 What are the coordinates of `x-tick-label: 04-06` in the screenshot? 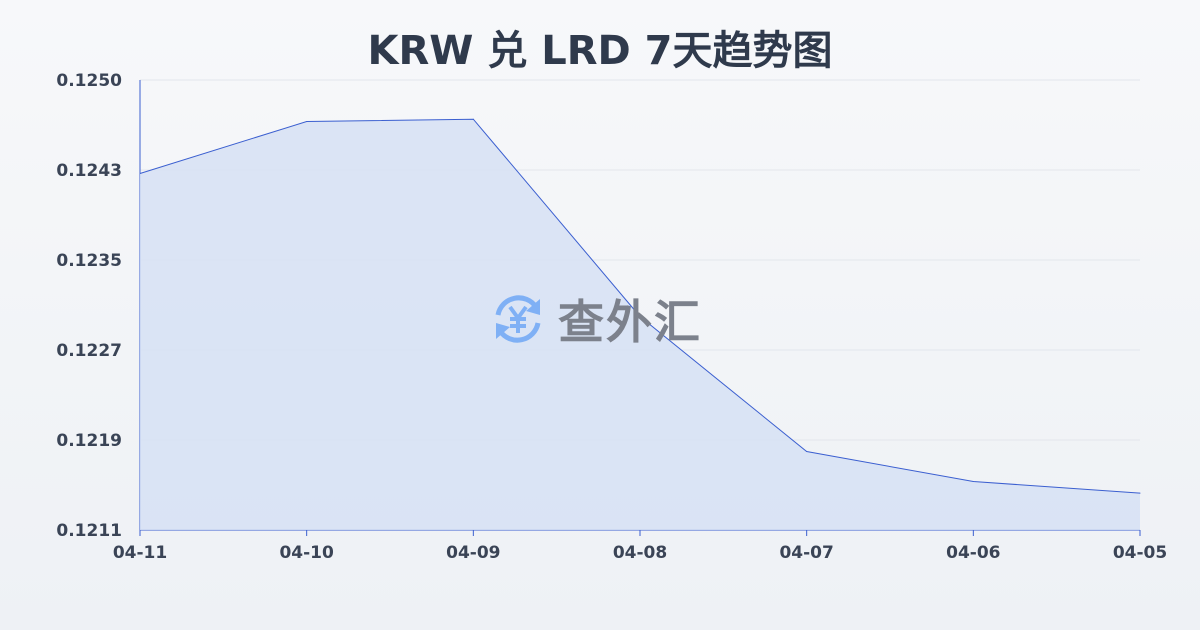 It's located at (973, 553).